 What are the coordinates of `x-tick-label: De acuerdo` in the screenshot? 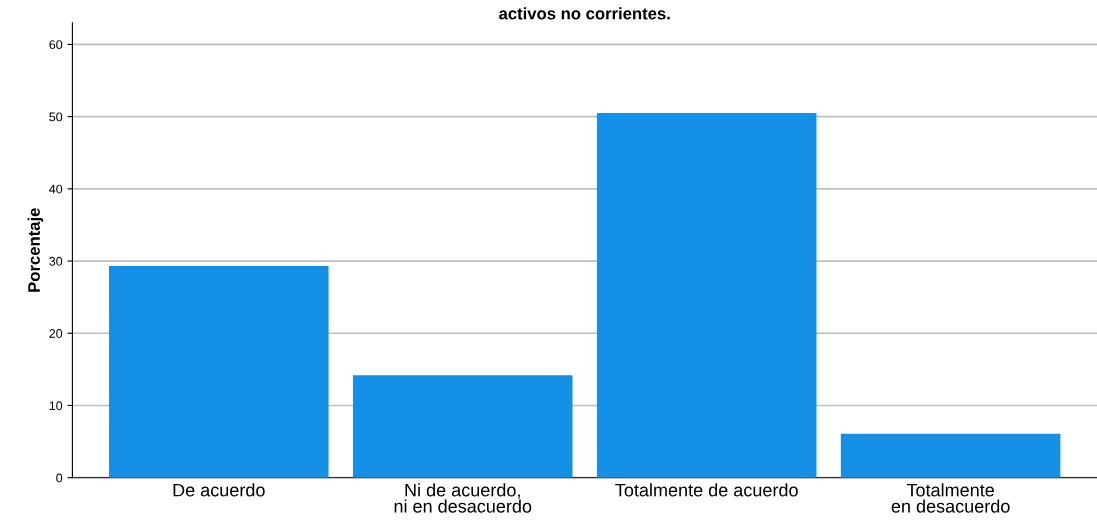 It's located at (219, 490).